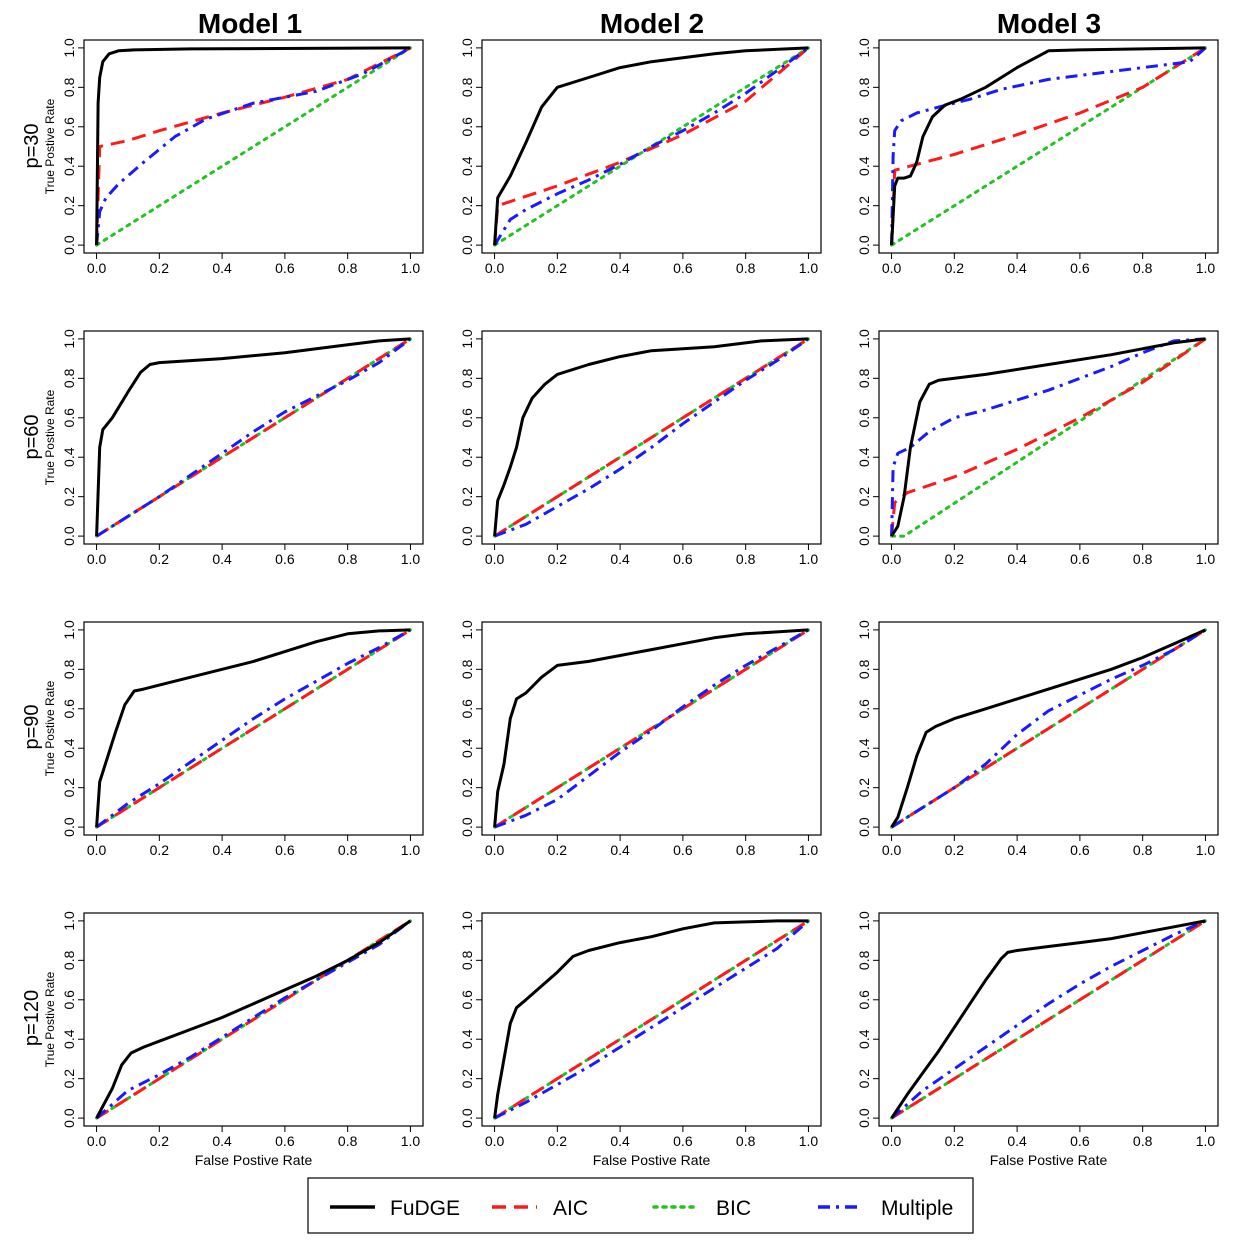 The image size is (1242, 1245). I want to click on row-label-p60: p=60, so click(32, 436).